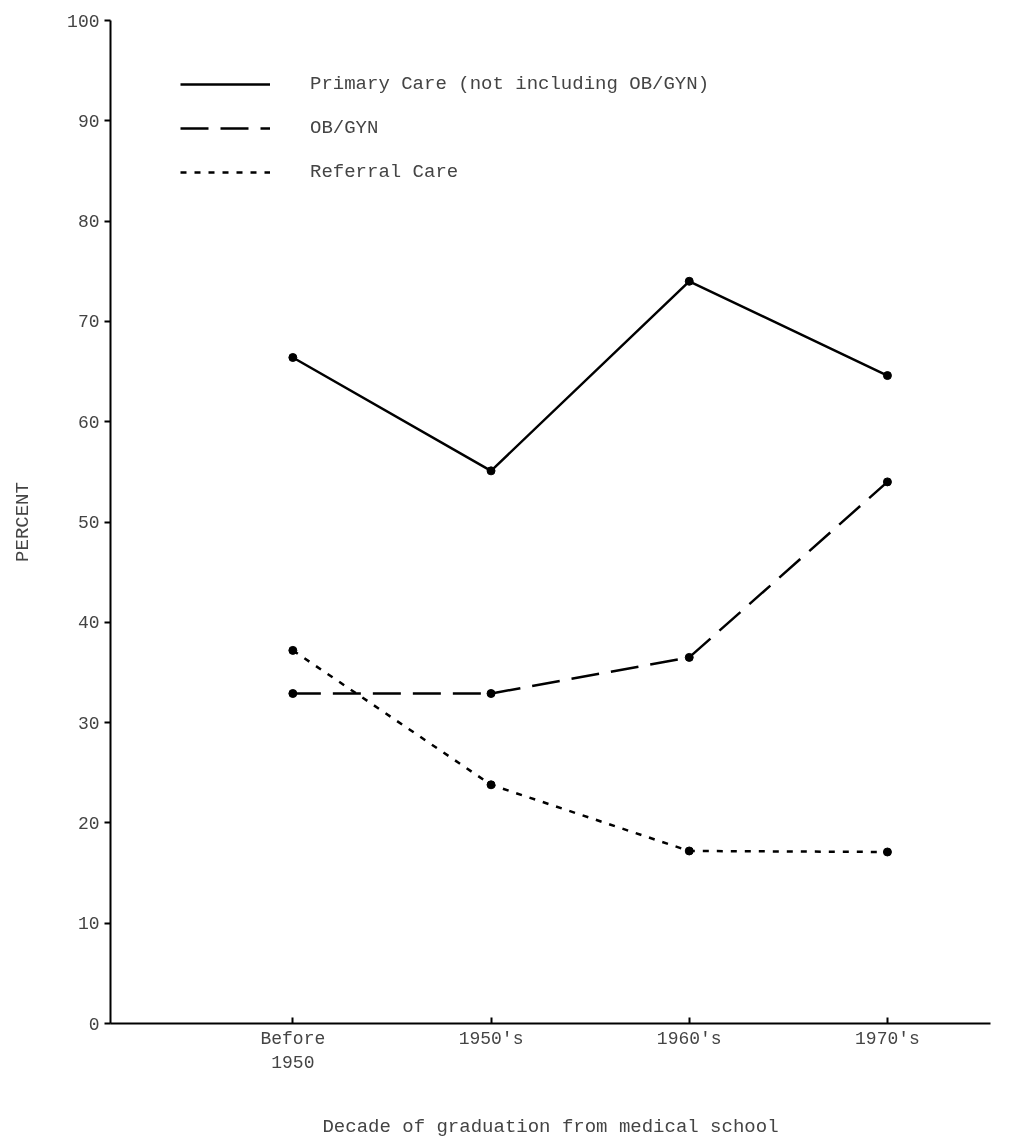 This screenshot has height=1148, width=1018. What do you see at coordinates (88, 623) in the screenshot?
I see `y-tick-label: 40` at bounding box center [88, 623].